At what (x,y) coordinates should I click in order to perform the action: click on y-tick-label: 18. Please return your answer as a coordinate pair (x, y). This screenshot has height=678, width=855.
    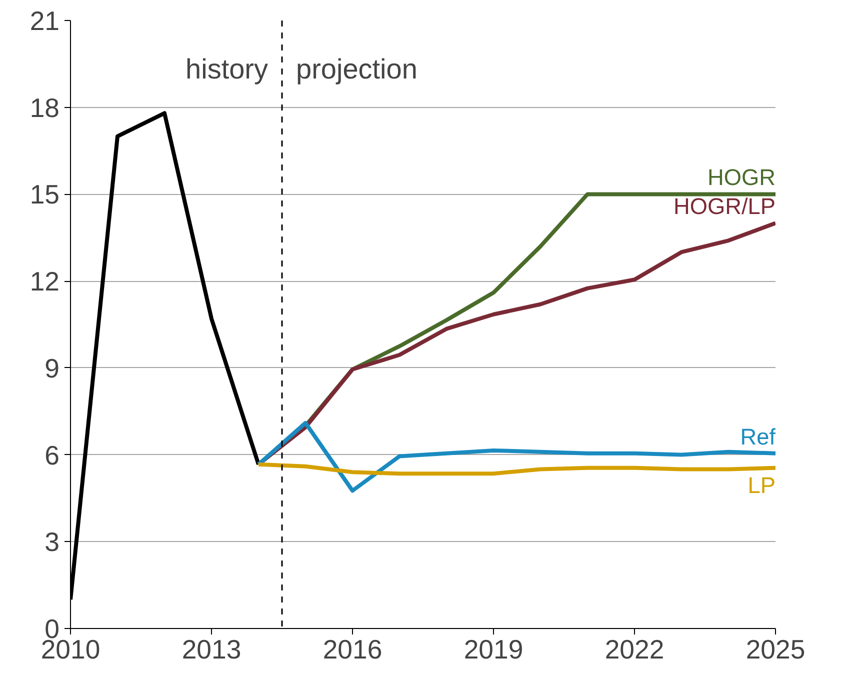
    Looking at the image, I should click on (45, 107).